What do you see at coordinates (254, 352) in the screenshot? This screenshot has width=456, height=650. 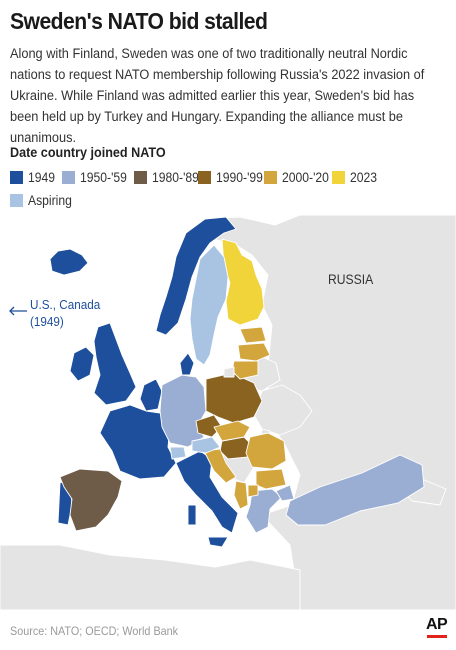 I see `region-latvia` at bounding box center [254, 352].